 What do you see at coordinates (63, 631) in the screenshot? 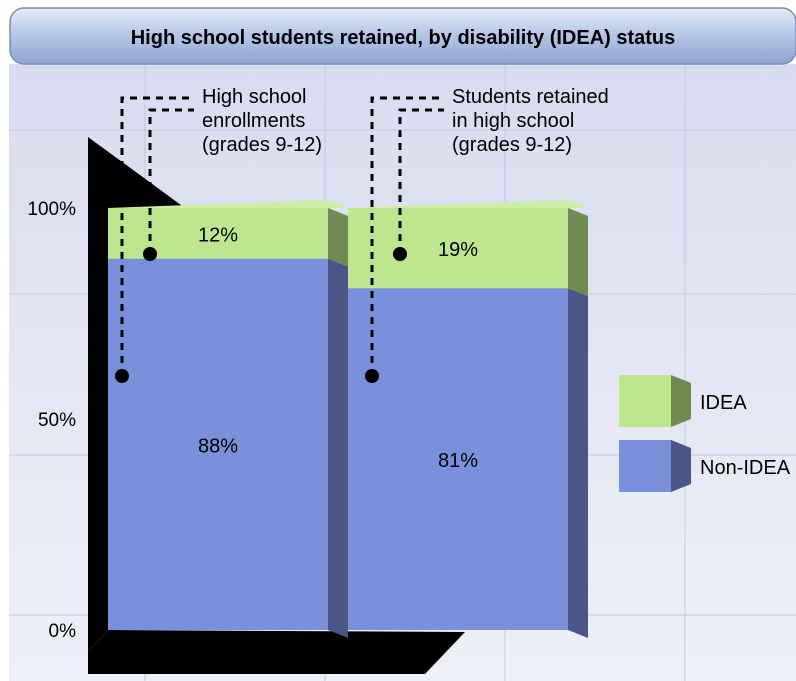
I see `y-tick-label: 0%` at bounding box center [63, 631].